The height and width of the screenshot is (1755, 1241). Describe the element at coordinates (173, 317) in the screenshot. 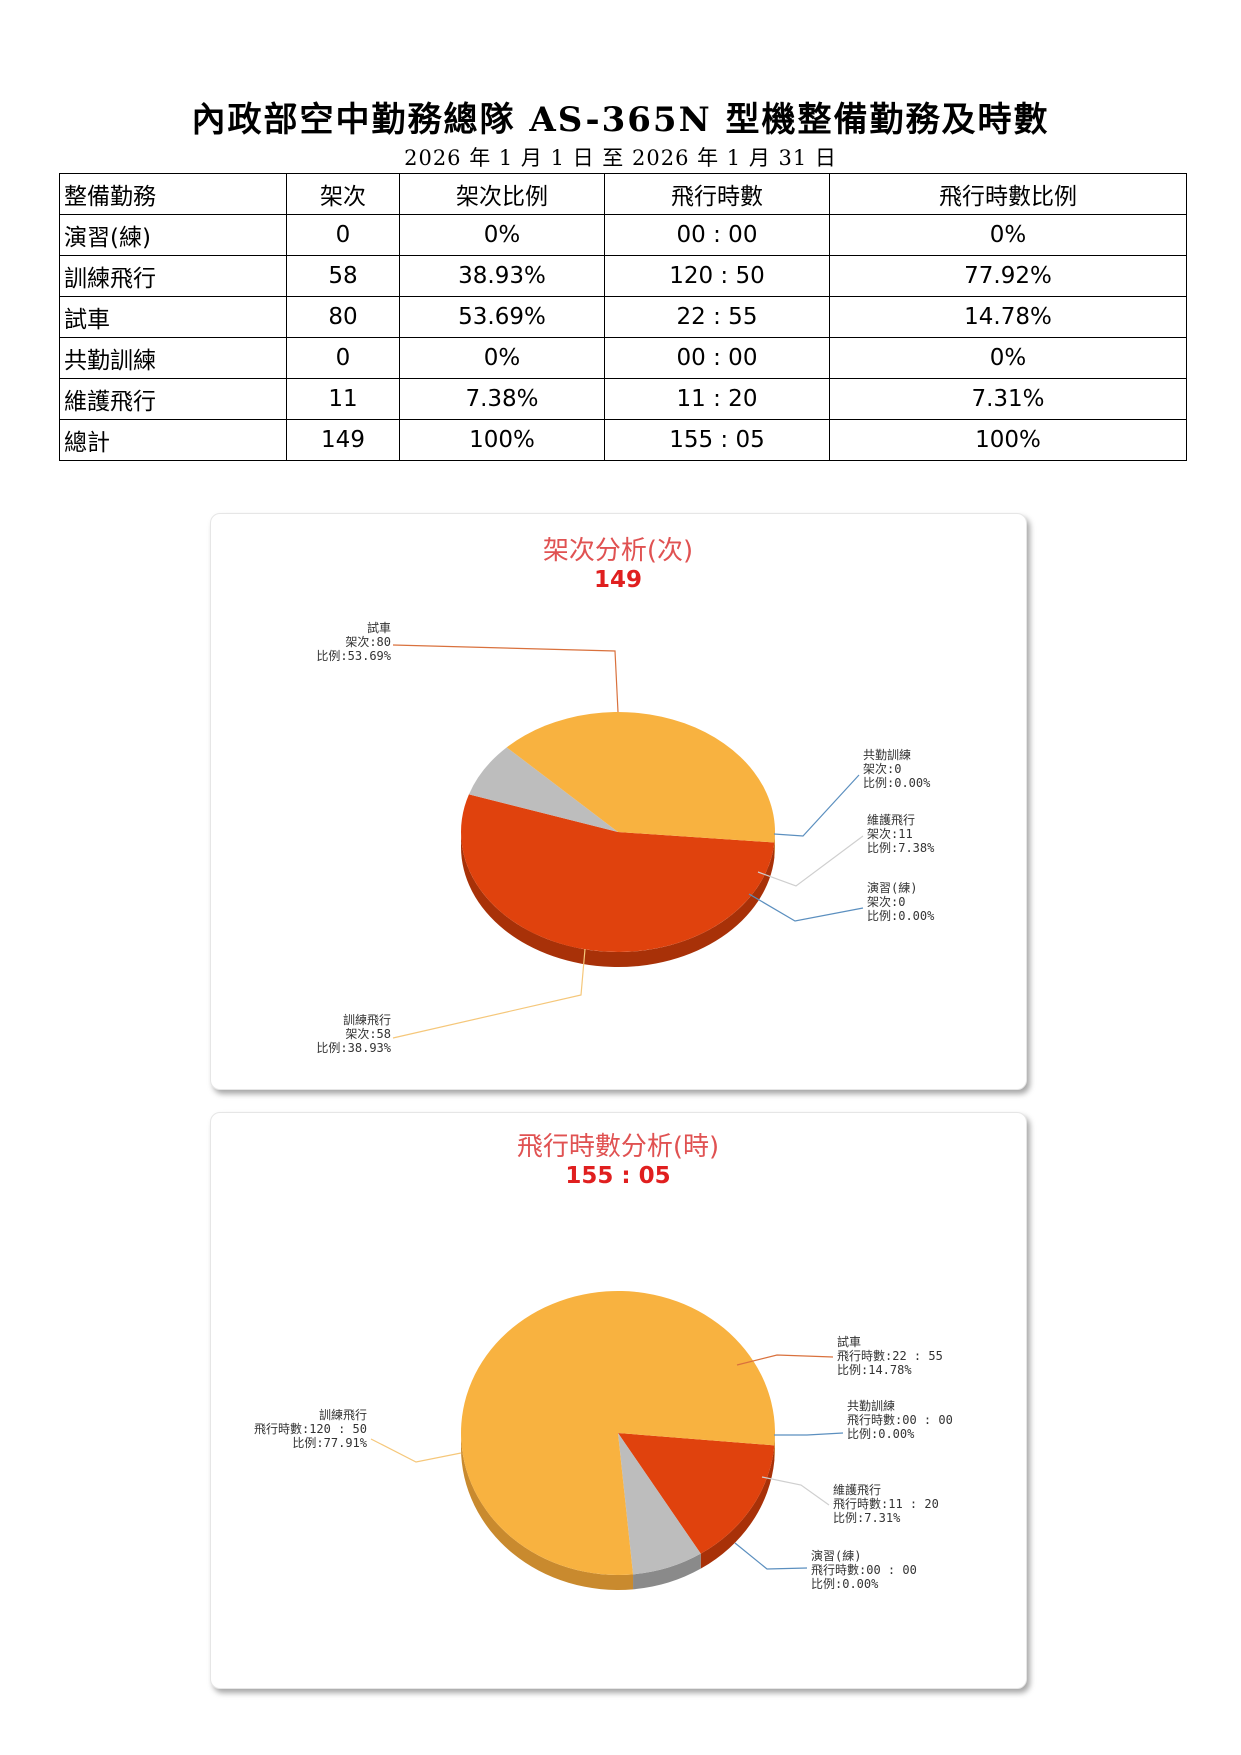

I see `table-cell: 試車` at that location.